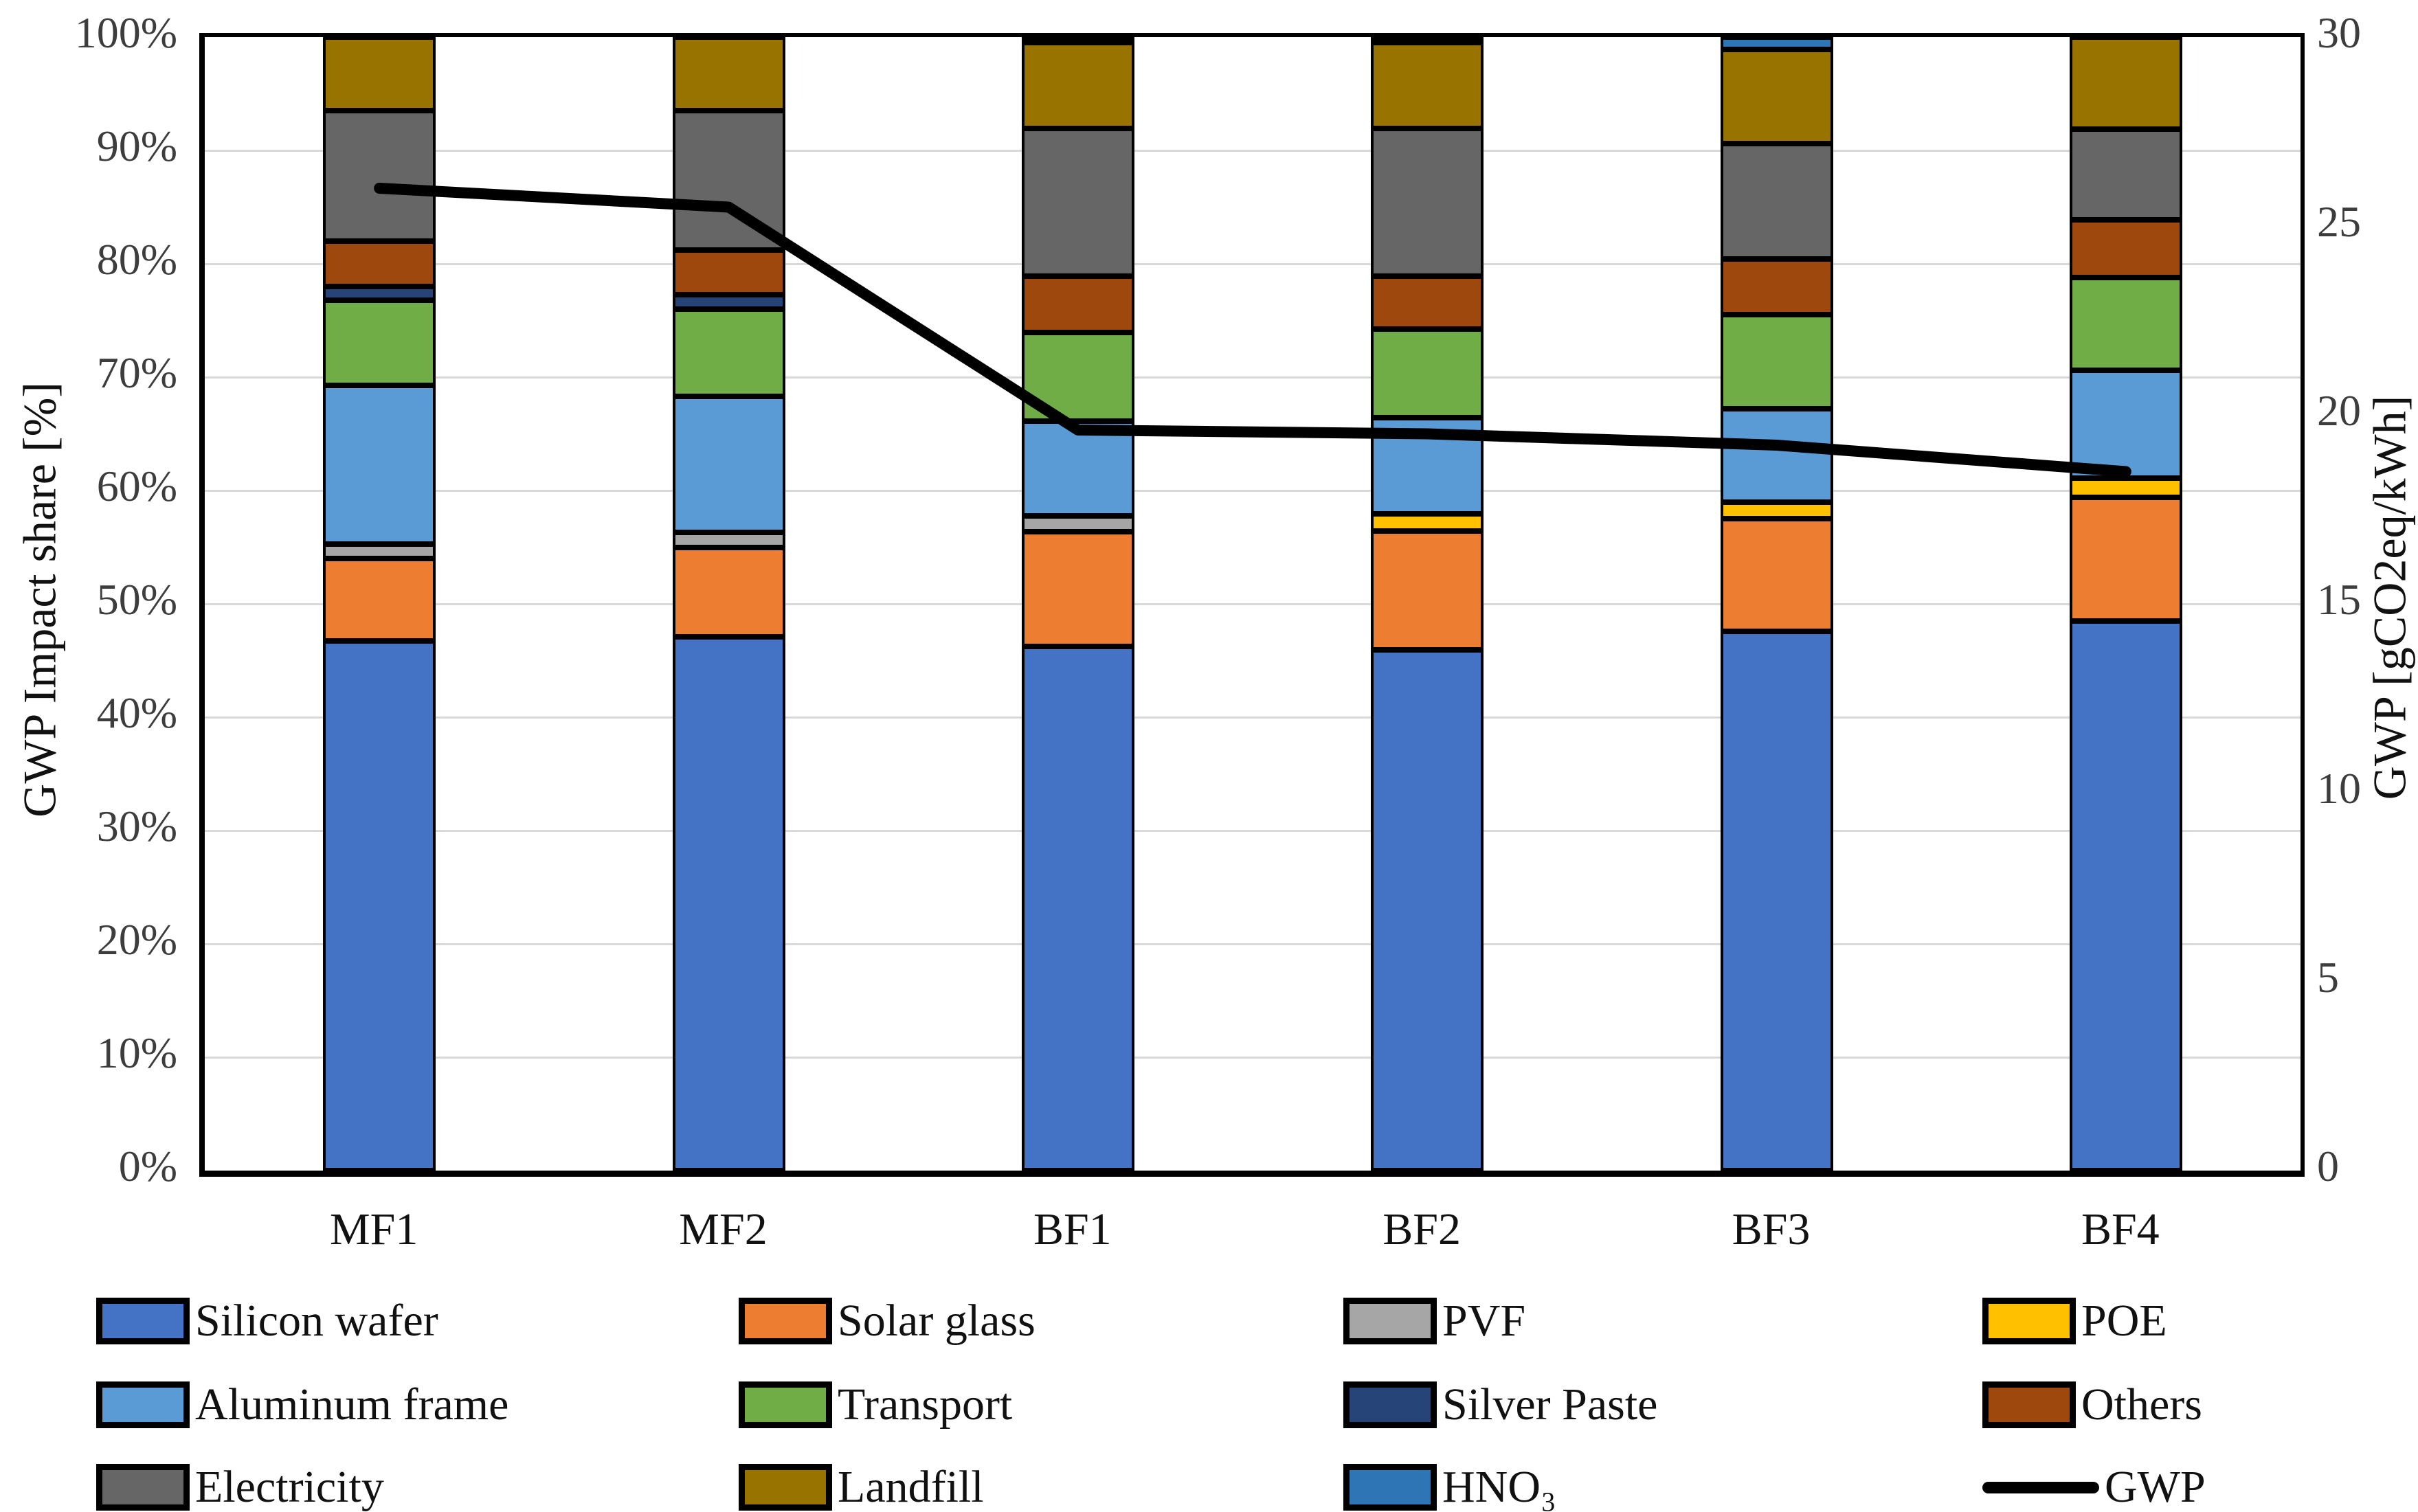  I want to click on right-tick-0: 0, so click(2328, 1166).